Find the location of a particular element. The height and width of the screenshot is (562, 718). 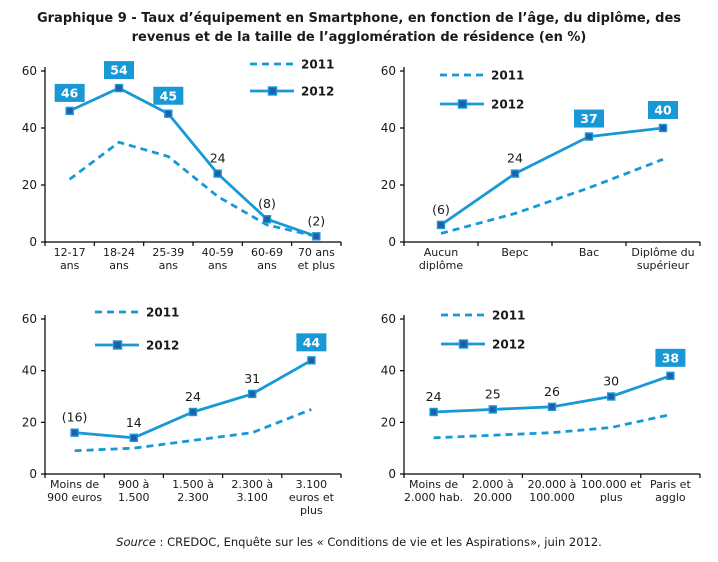

category-label: 20.000 is located at coordinates (493, 497).